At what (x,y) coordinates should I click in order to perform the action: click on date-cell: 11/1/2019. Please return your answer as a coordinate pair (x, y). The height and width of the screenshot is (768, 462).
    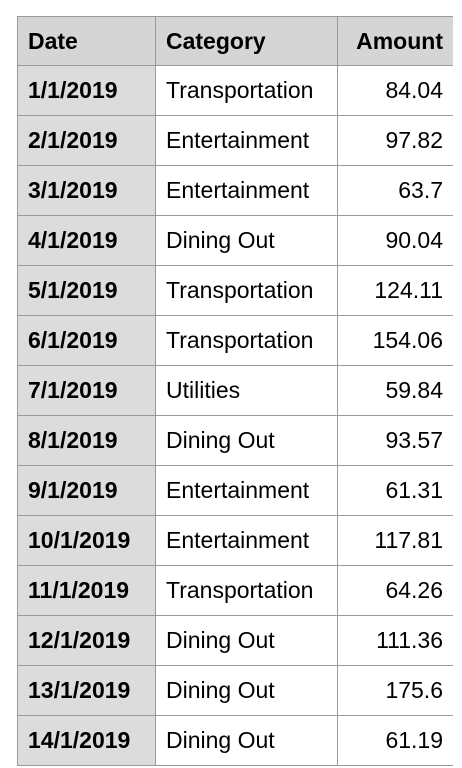
    Looking at the image, I should click on (86, 590).